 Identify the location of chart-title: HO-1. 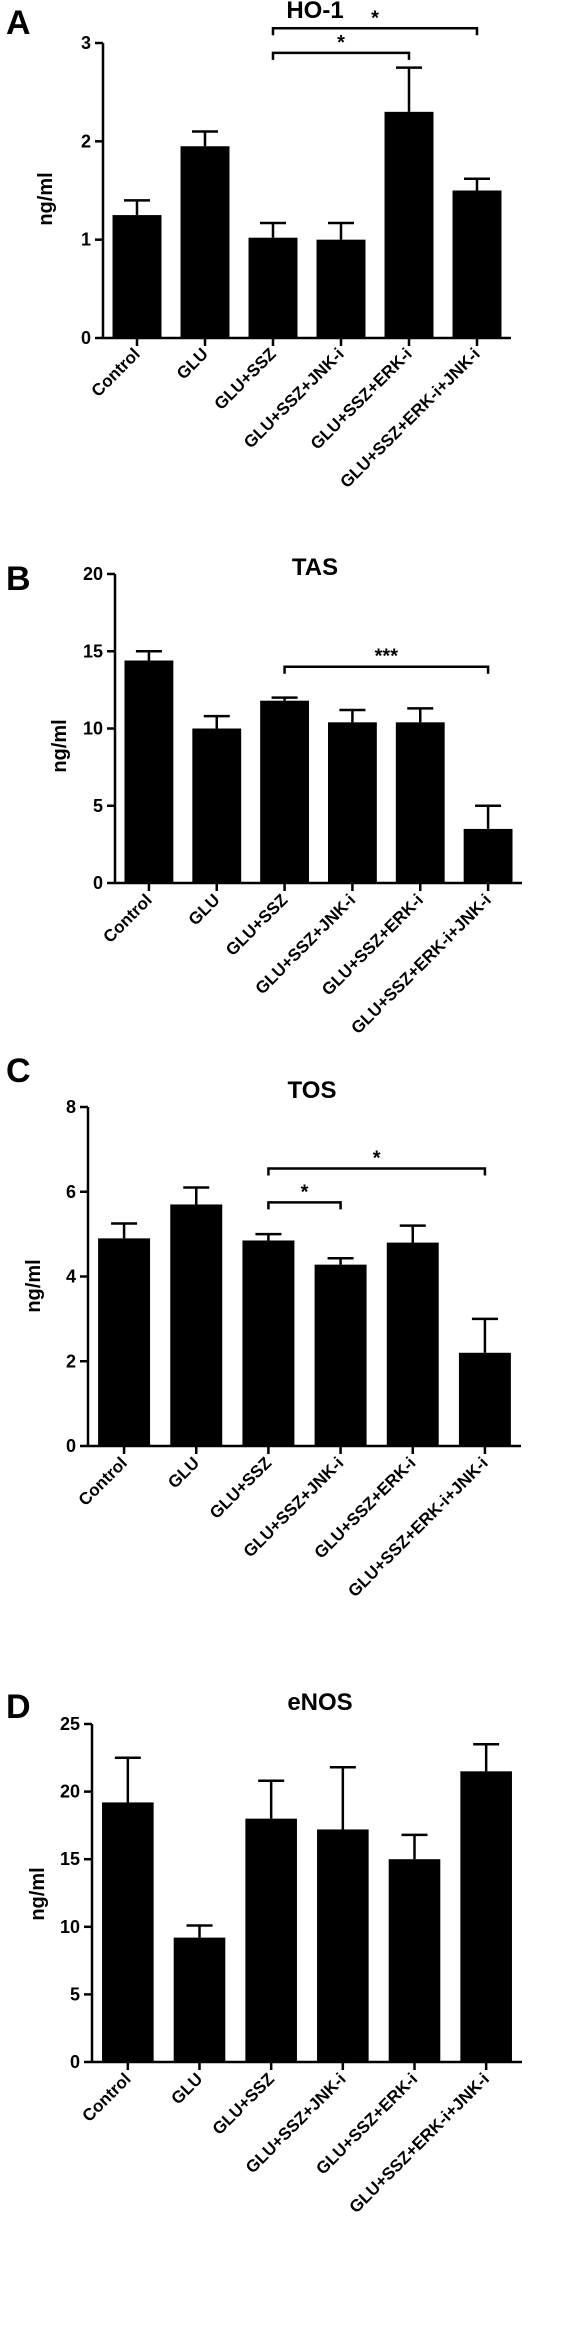
(314, 12).